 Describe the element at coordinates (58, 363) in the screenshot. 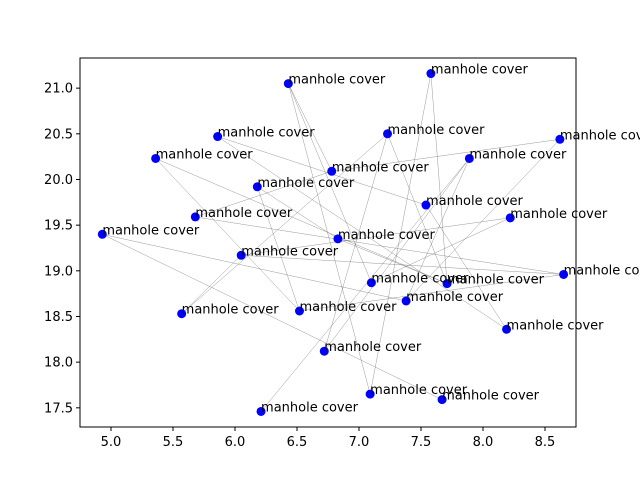

I see `y-tick-label: 18.0` at that location.